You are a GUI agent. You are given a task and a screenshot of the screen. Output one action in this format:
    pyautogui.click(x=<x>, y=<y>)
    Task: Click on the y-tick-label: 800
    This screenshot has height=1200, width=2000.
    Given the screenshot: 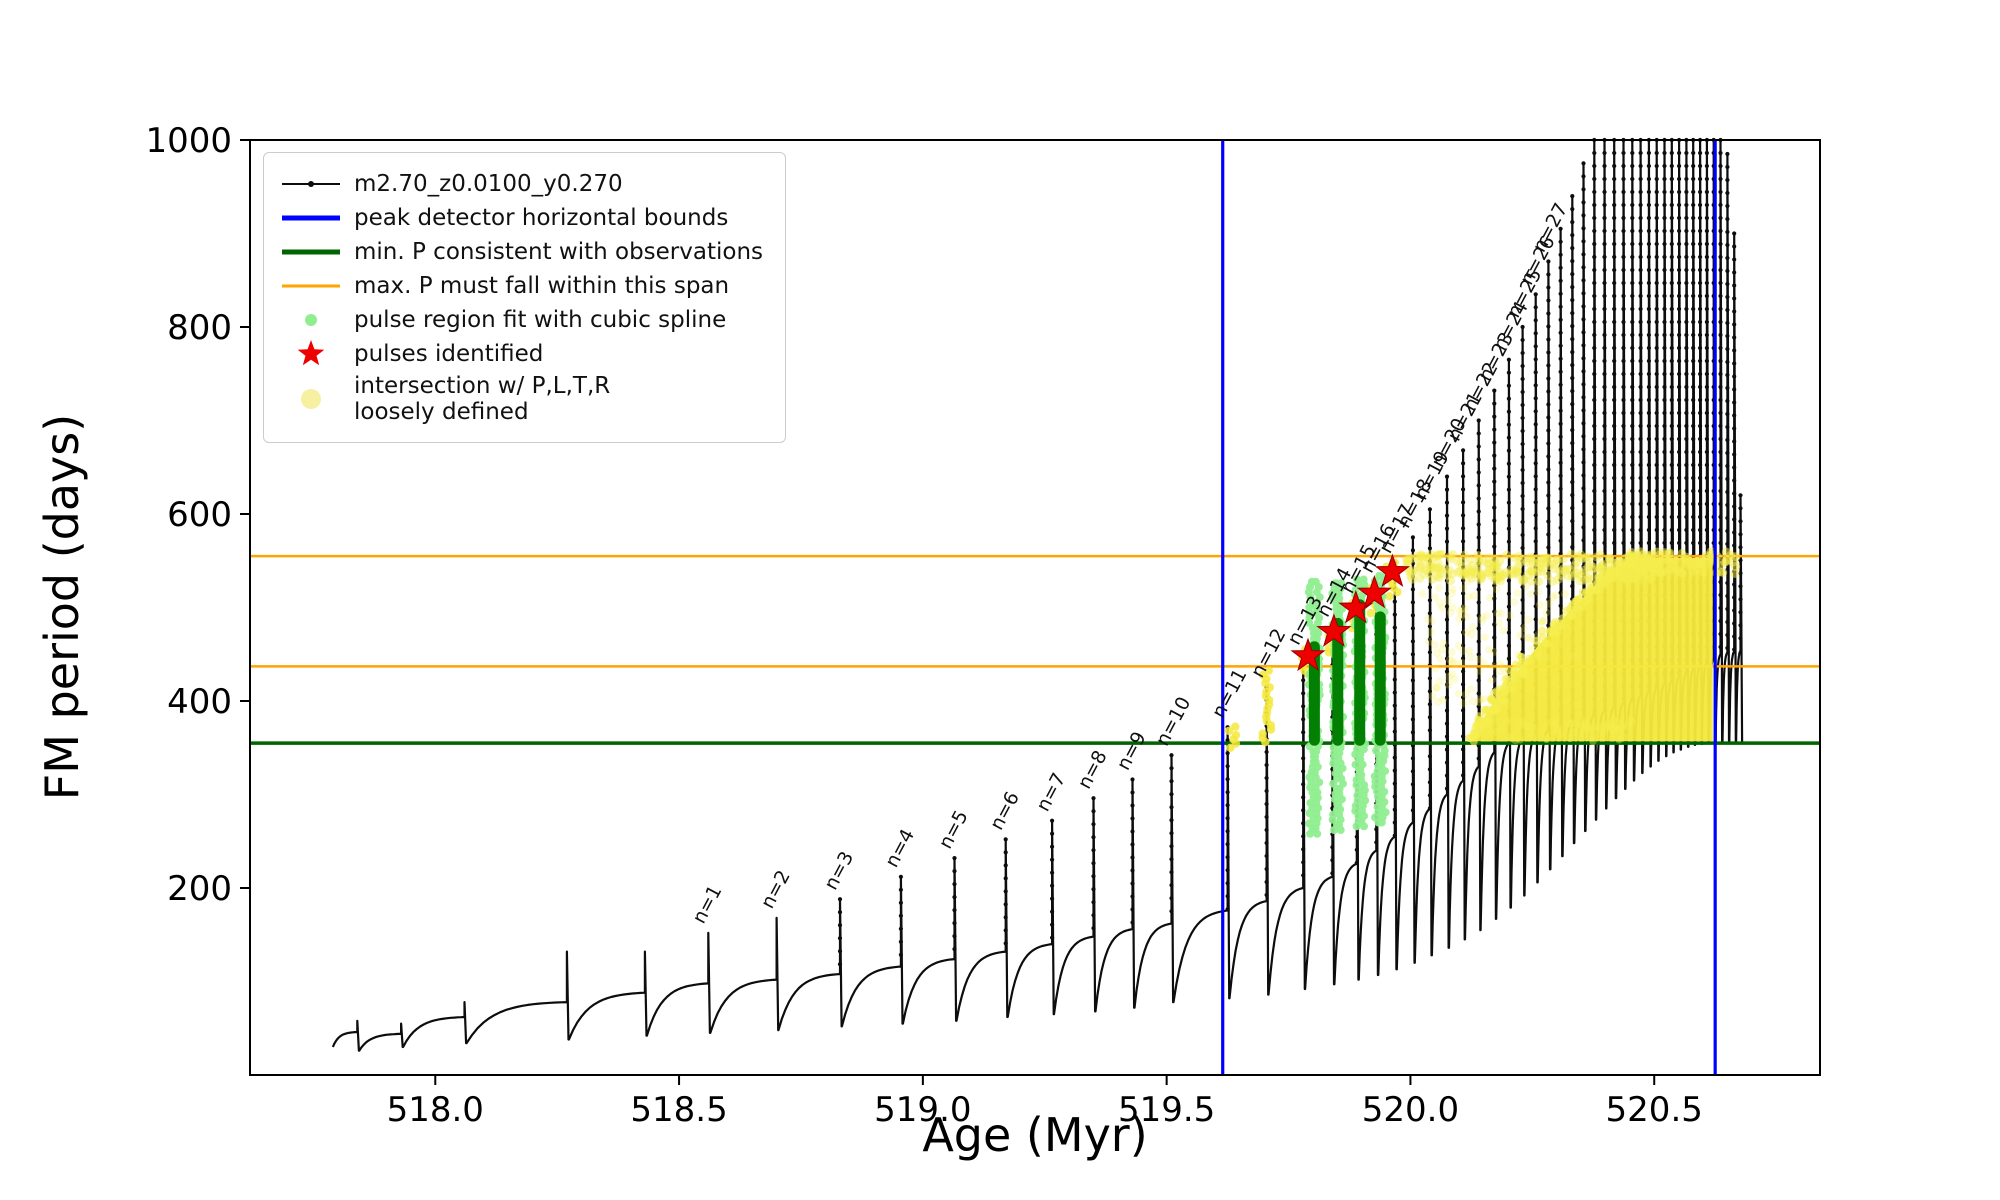 What is the action you would take?
    pyautogui.click(x=199, y=328)
    